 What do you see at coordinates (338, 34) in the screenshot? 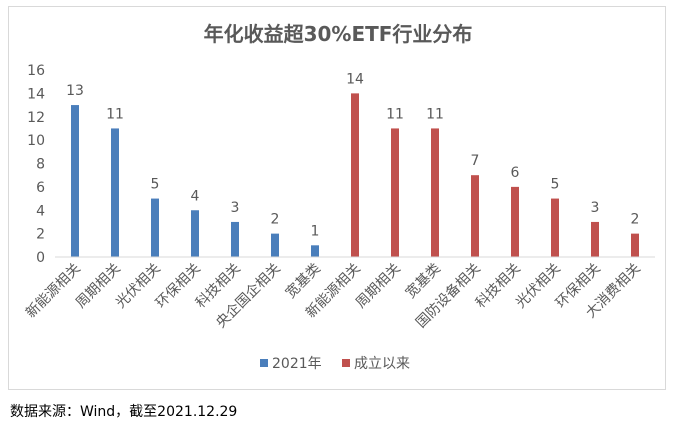
I see `chart-title: 年化收益超30%ETF行业分布` at bounding box center [338, 34].